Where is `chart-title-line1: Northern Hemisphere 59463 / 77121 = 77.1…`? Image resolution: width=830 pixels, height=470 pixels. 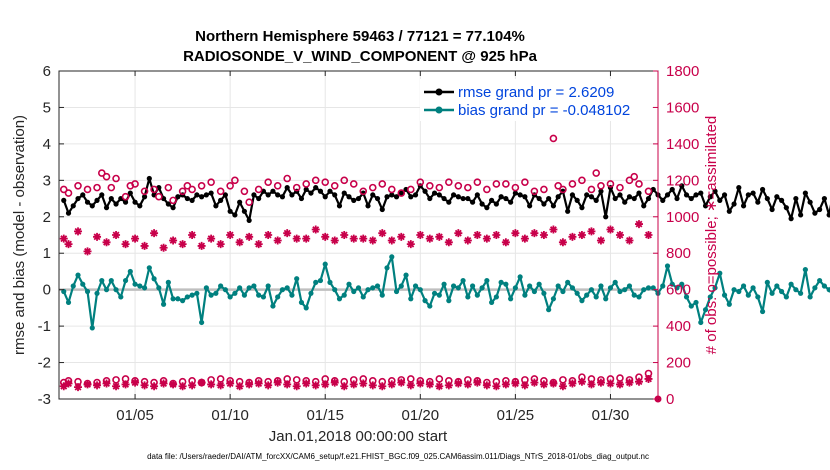 chart-title-line1: Northern Hemisphere 59463 / 77121 = 77.1… is located at coordinates (360, 36).